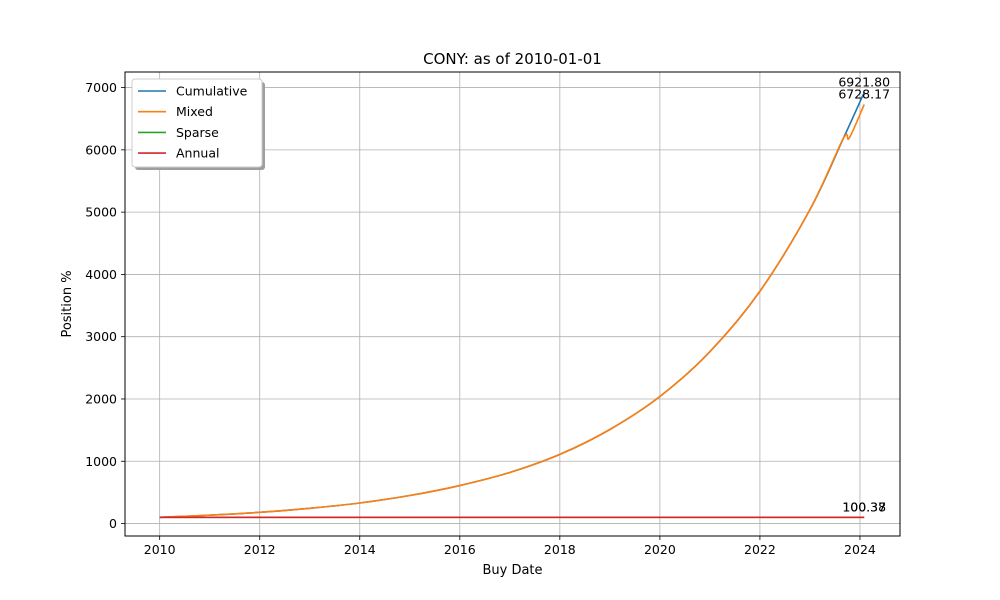 The height and width of the screenshot is (600, 1000). Describe the element at coordinates (260, 549) in the screenshot. I see `x-tick-label: 2012` at that location.